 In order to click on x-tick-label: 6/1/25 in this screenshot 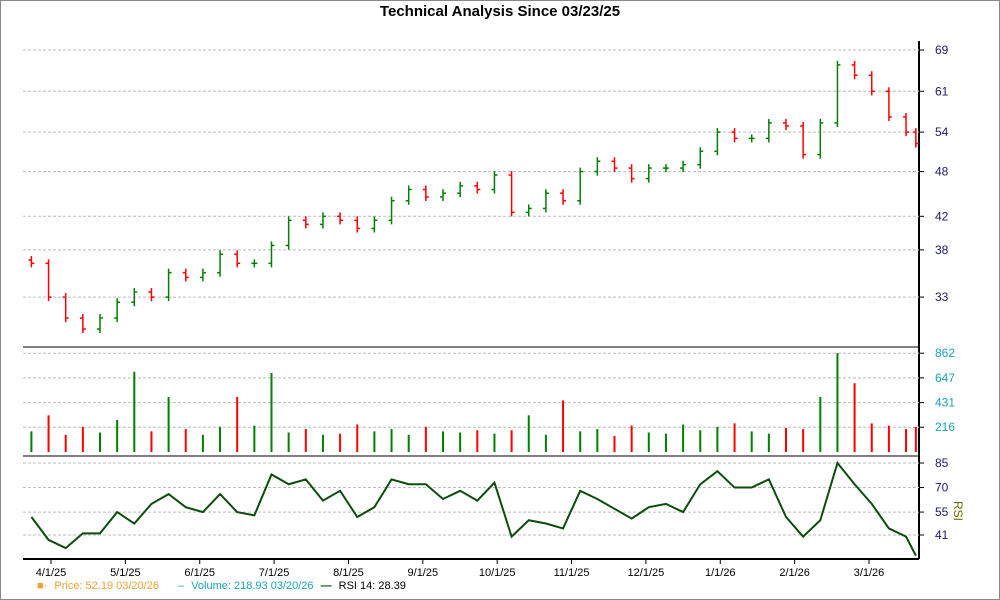, I will do `click(199, 573)`.